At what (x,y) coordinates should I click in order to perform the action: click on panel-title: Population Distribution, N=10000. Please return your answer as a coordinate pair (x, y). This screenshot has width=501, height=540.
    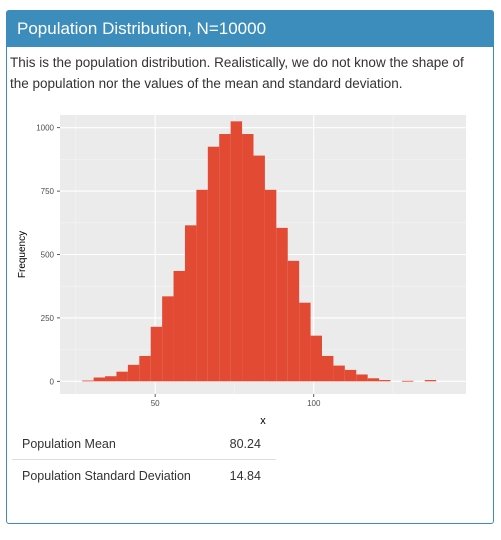
    Looking at the image, I should click on (142, 28).